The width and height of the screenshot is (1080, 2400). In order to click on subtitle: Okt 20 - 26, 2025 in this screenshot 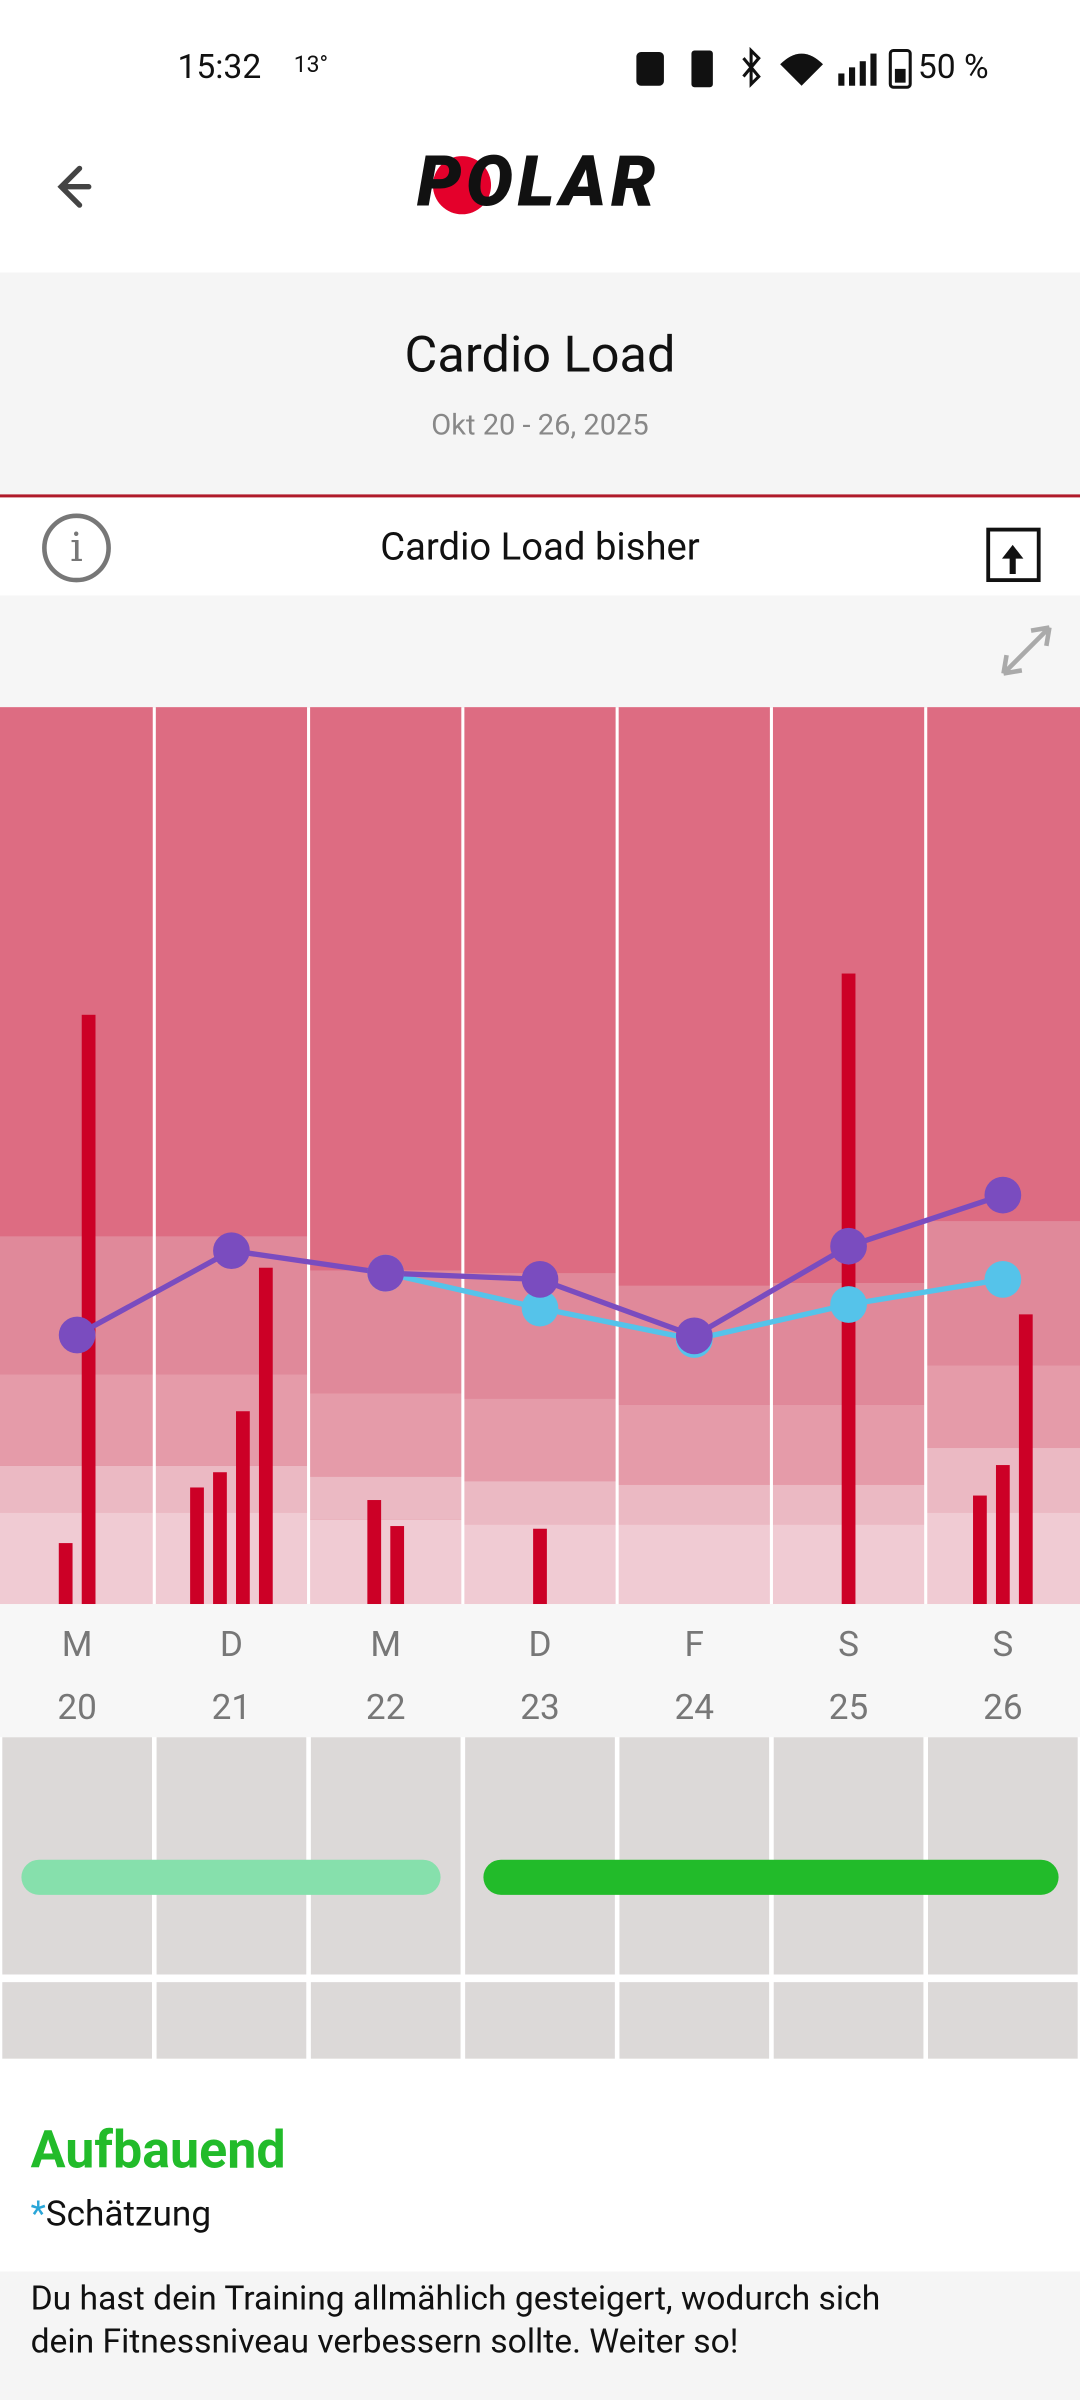, I will do `click(539, 426)`.